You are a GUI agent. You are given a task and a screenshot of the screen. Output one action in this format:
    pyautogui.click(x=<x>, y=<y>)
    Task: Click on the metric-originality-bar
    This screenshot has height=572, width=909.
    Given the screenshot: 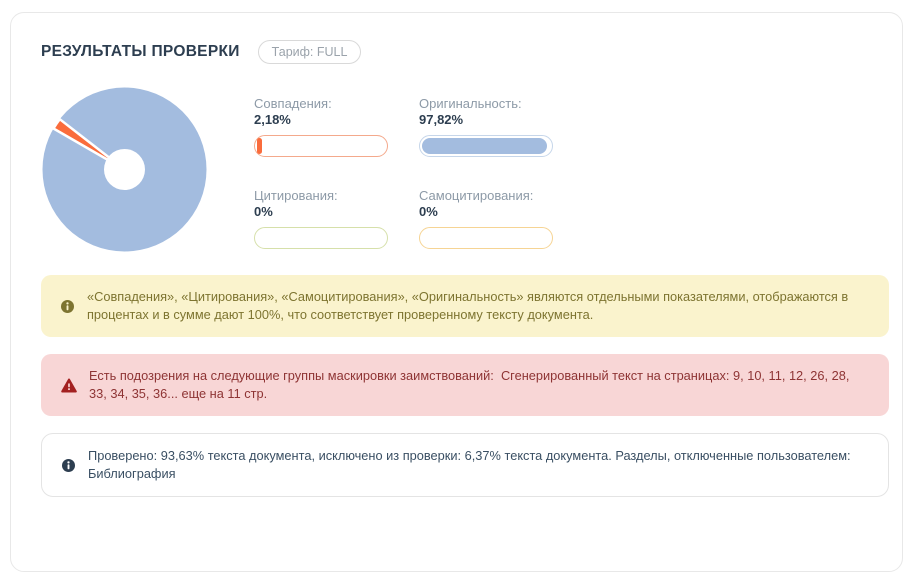 What is the action you would take?
    pyautogui.click(x=486, y=146)
    